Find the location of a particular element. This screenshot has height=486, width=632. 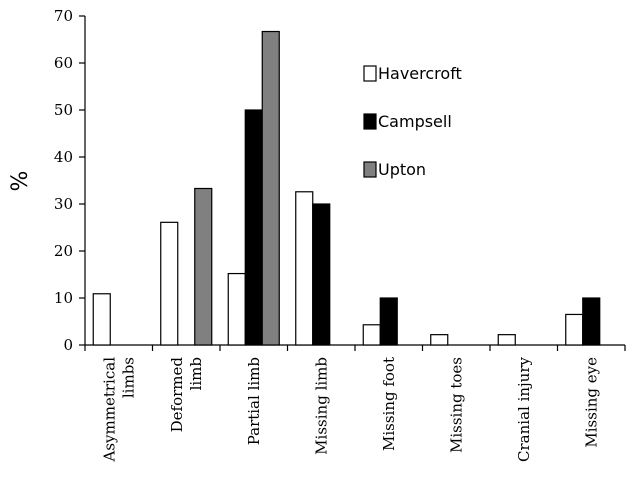

legend: Havercroft Campsell Upton is located at coordinates (412, 121).